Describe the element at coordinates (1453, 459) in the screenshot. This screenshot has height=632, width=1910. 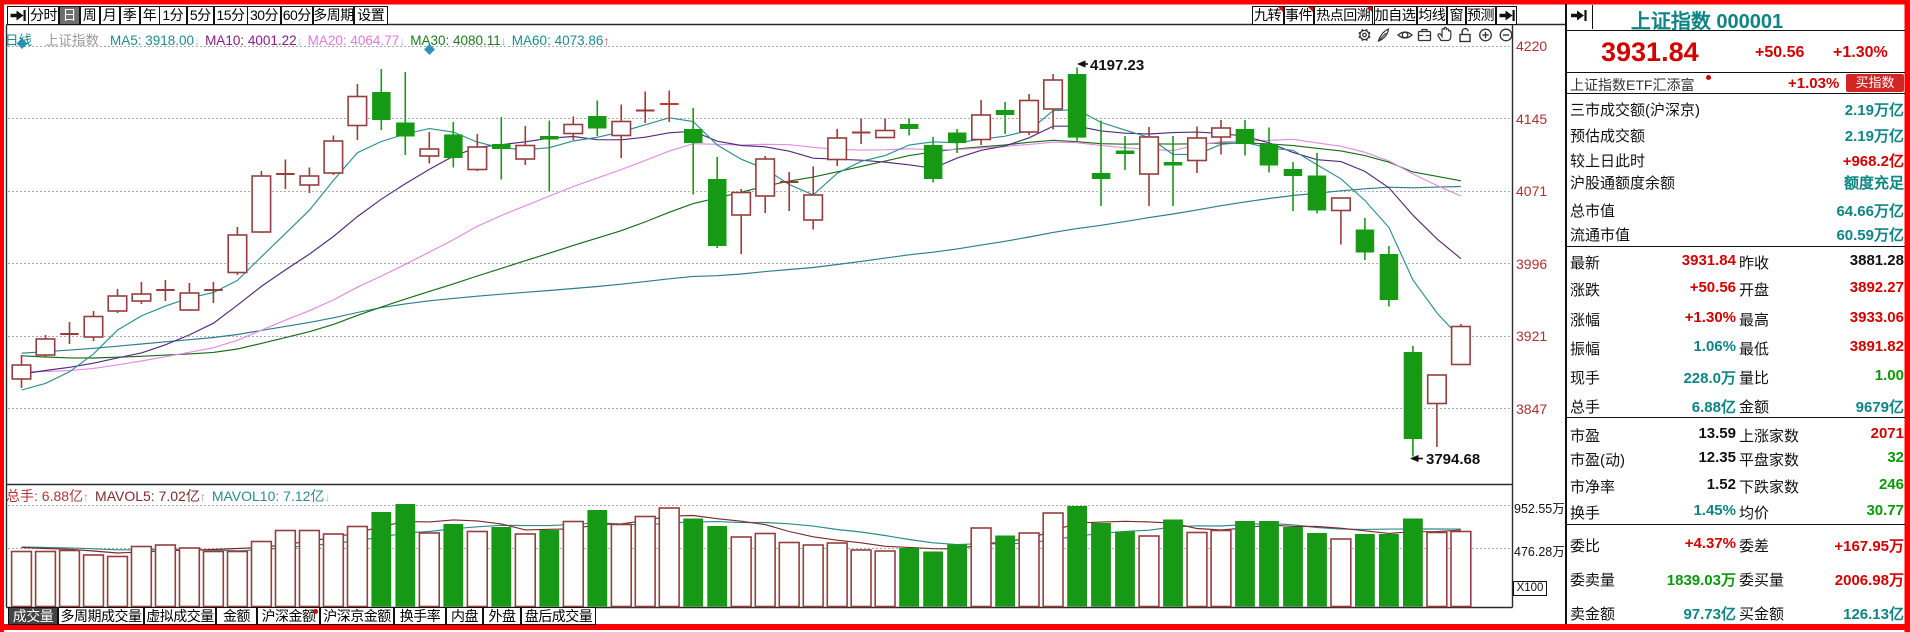
I see `svg-text: 3794.68` at that location.